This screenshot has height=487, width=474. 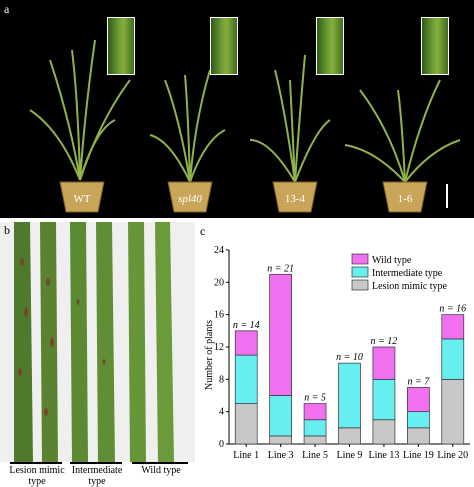 What do you see at coordinates (418, 381) in the screenshot?
I see `n-label: n = 7` at bounding box center [418, 381].